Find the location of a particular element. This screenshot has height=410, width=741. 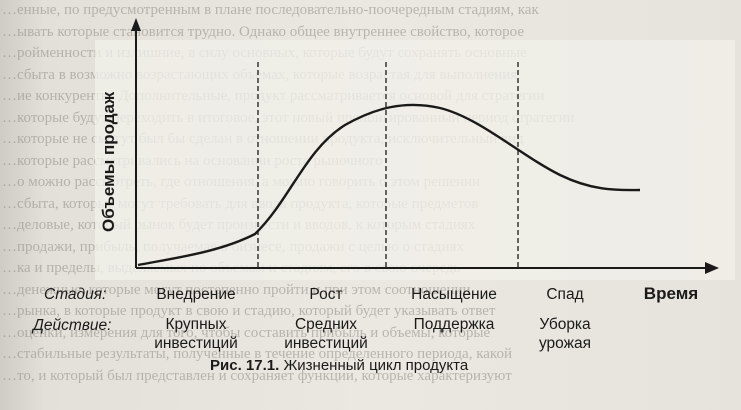

y-axis-label: Объемы продаж is located at coordinates (108, 161).